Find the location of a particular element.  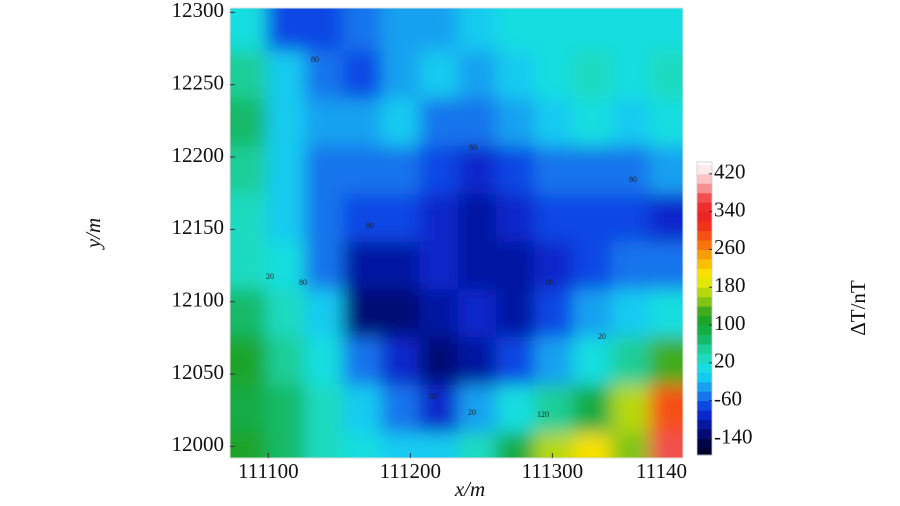

x-tick-label: 111200 is located at coordinates (410, 471).